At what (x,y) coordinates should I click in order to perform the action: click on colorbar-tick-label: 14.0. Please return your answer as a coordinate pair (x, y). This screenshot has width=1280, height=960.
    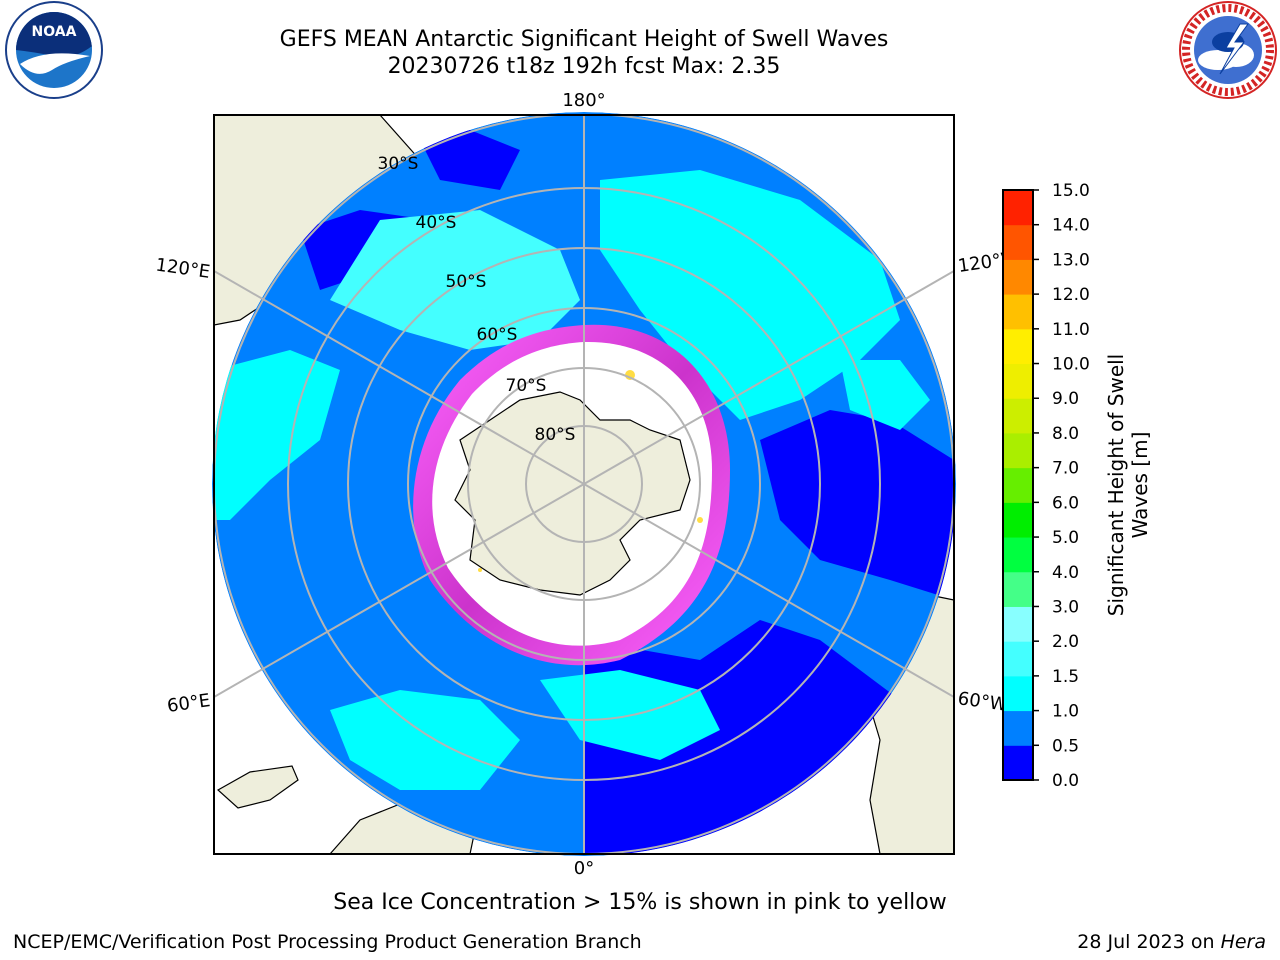
    Looking at the image, I should click on (1071, 226).